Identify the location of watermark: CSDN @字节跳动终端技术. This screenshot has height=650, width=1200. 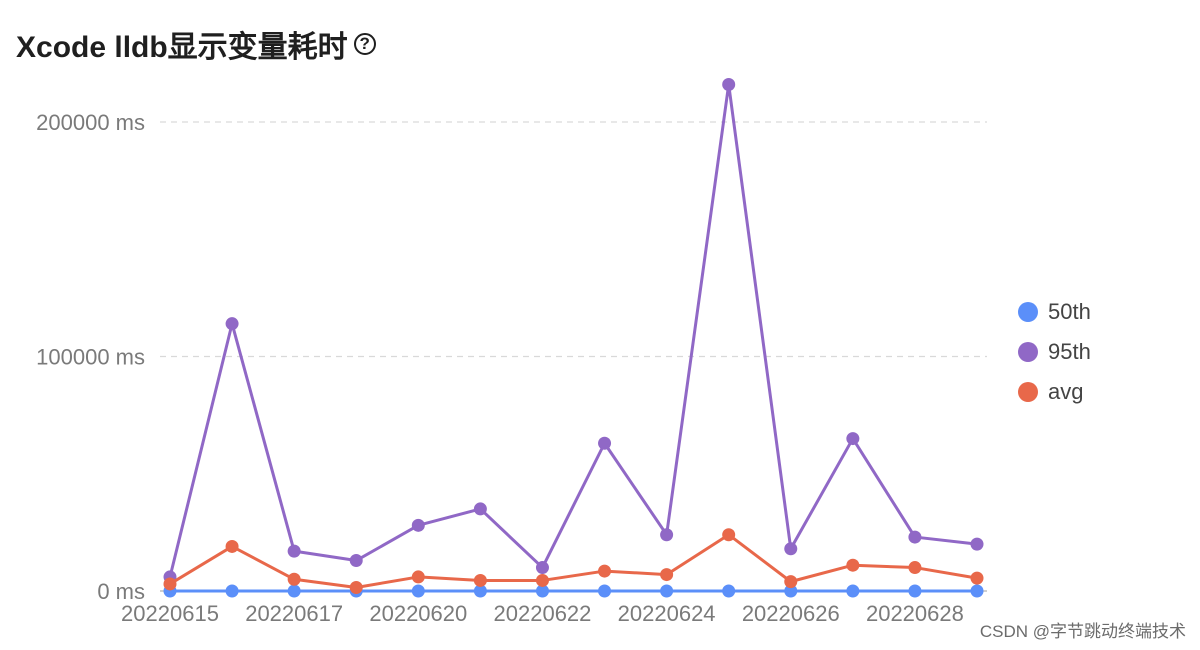
(1082, 631).